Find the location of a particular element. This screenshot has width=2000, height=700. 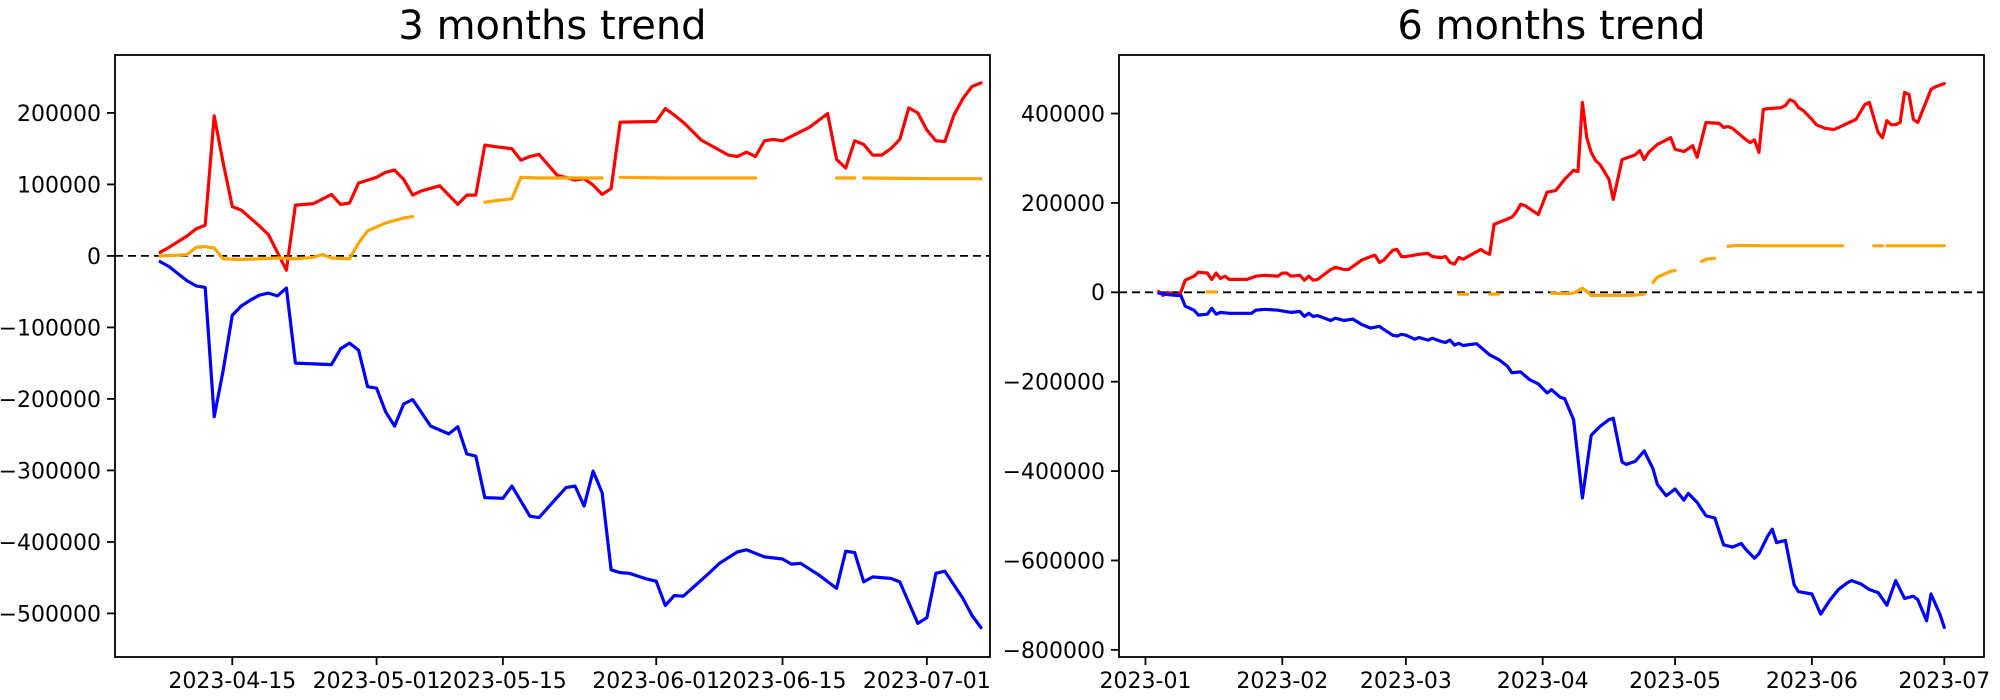

y-tick-label: −500000 is located at coordinates (50, 614).